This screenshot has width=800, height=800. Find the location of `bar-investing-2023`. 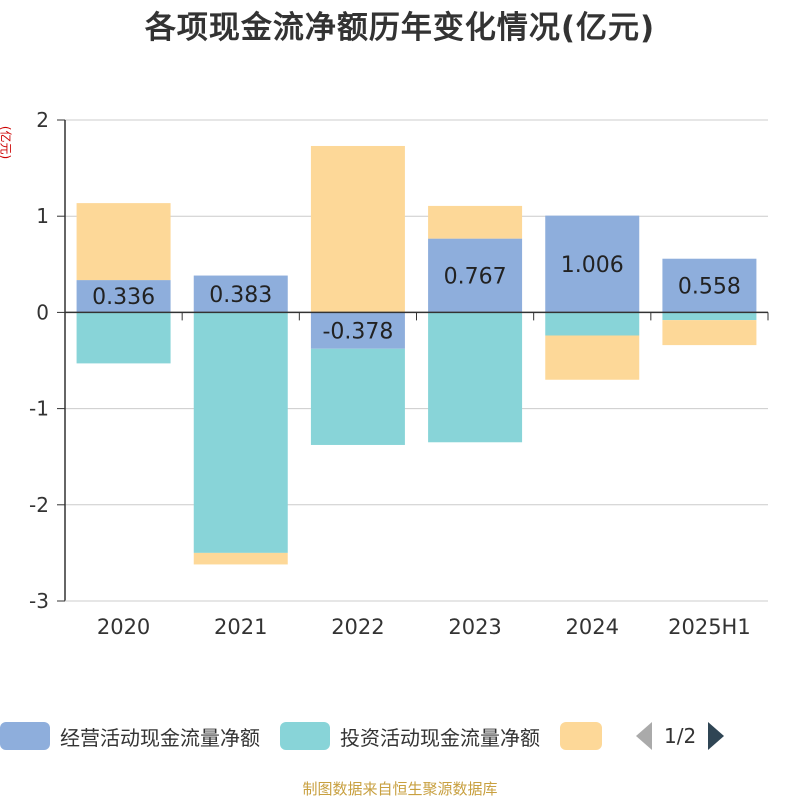

bar-investing-2023 is located at coordinates (475, 377).